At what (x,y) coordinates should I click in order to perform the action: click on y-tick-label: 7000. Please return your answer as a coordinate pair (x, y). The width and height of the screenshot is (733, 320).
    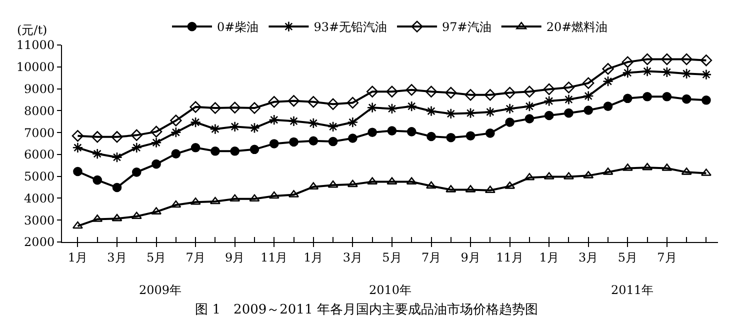
    Looking at the image, I should click on (39, 133).